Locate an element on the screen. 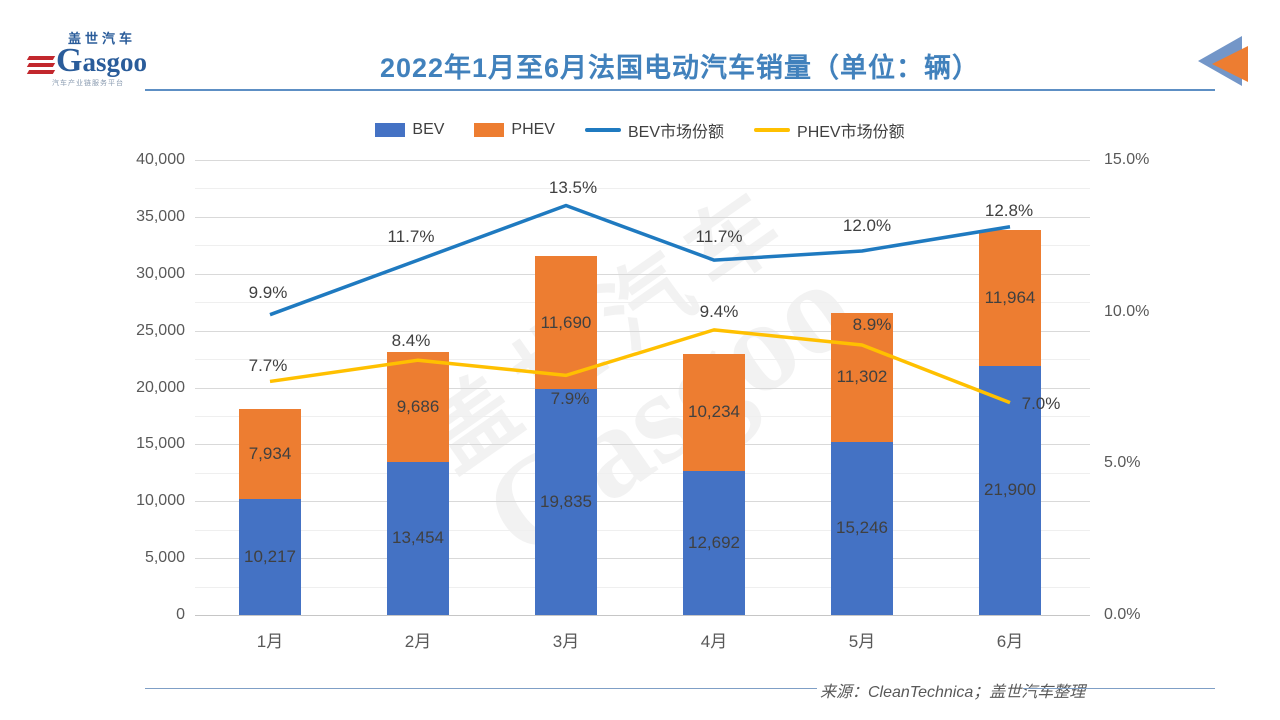 Image resolution: width=1280 pixels, height=720 pixels. gasgoo-logo: 盖世汽车 Gasgoo 汽车产业链服务平台 is located at coordinates (87, 58).